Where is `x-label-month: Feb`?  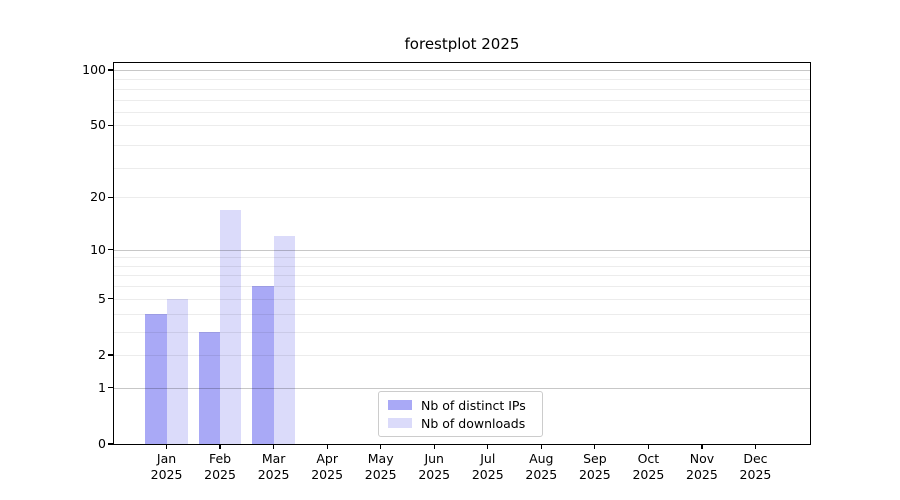
x-label-month: Feb is located at coordinates (220, 458).